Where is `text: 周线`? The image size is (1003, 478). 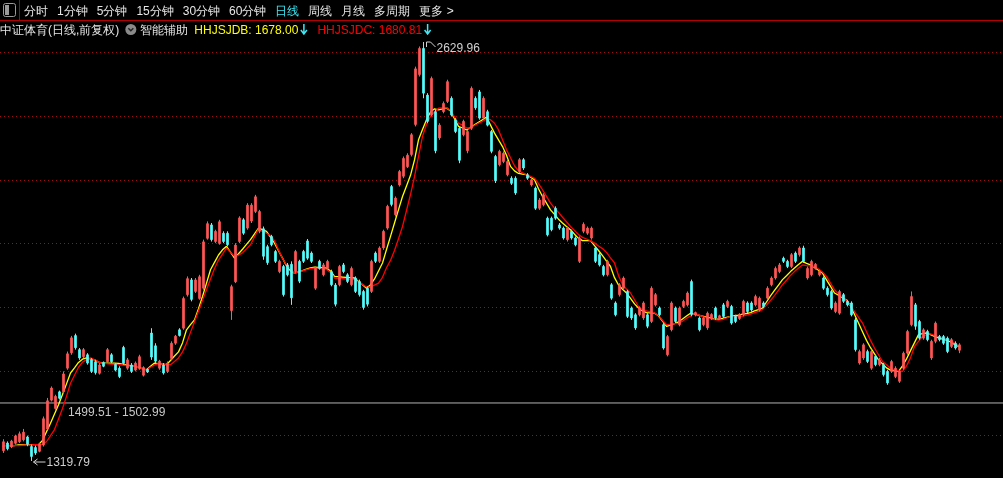 text: 周线 is located at coordinates (320, 11).